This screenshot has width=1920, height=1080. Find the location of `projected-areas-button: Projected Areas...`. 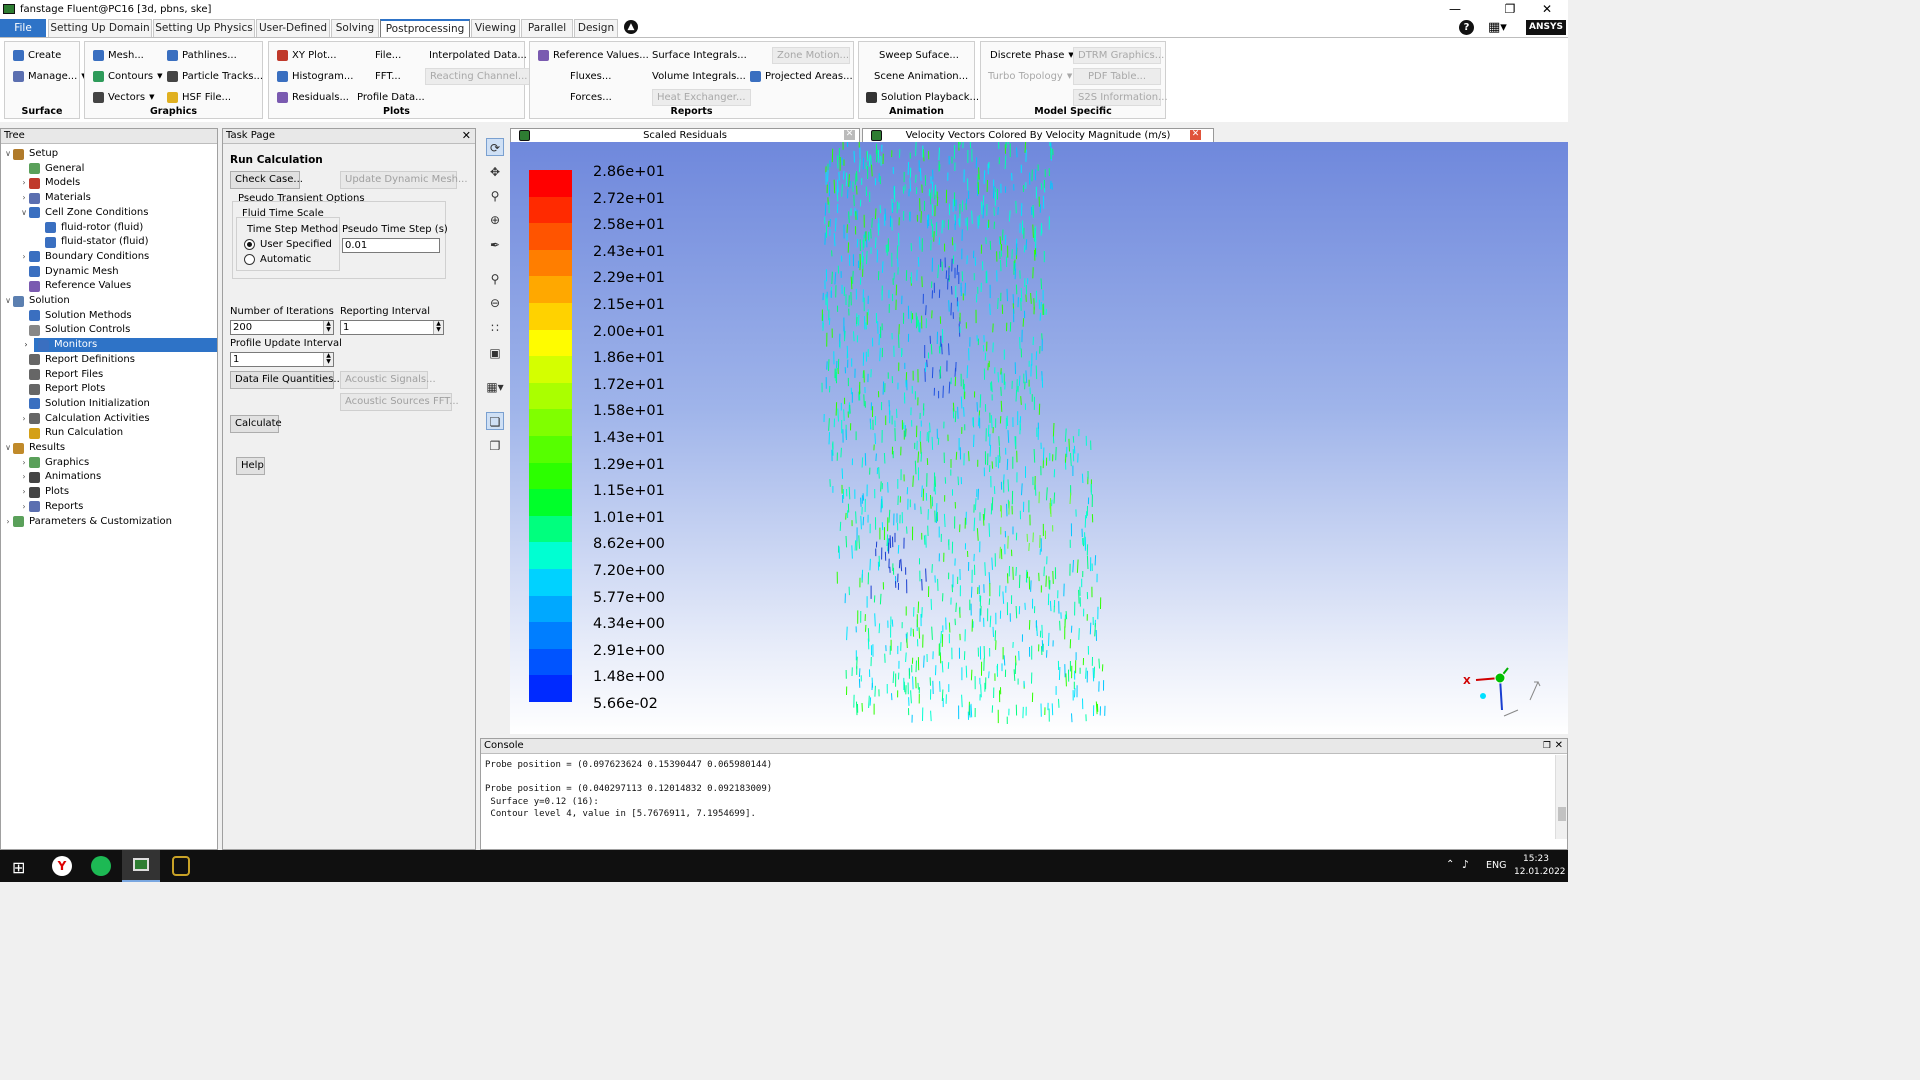

projected-areas-button: Projected Areas... is located at coordinates (801, 76).